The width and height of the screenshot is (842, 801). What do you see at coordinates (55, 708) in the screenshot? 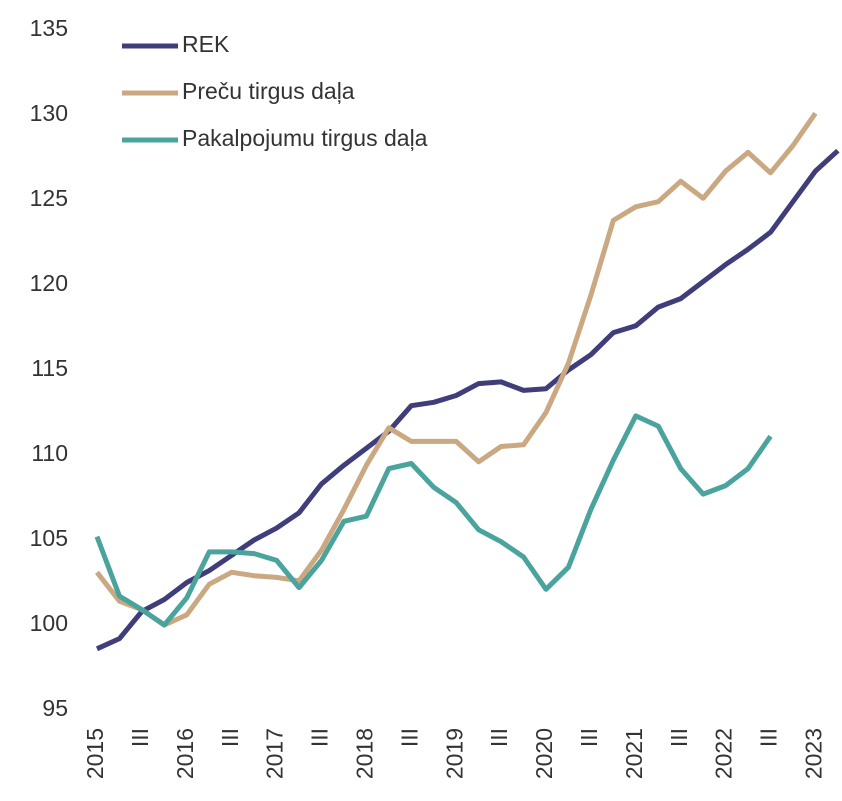
I see `y-tick-label: 95` at bounding box center [55, 708].